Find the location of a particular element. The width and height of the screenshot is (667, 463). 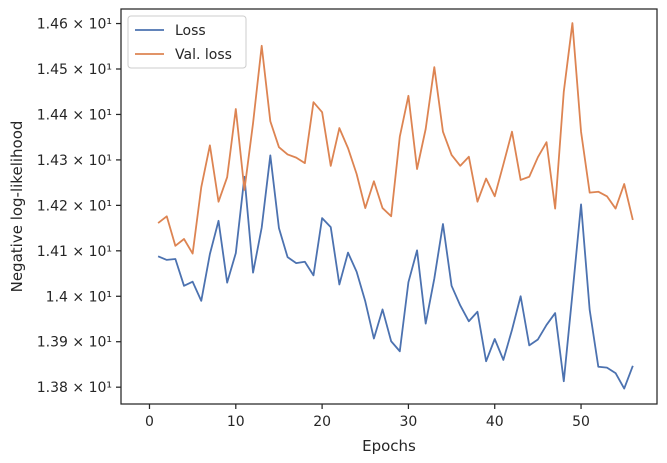

y-tick-label: 1.41 × 10¹ is located at coordinates (74, 252).